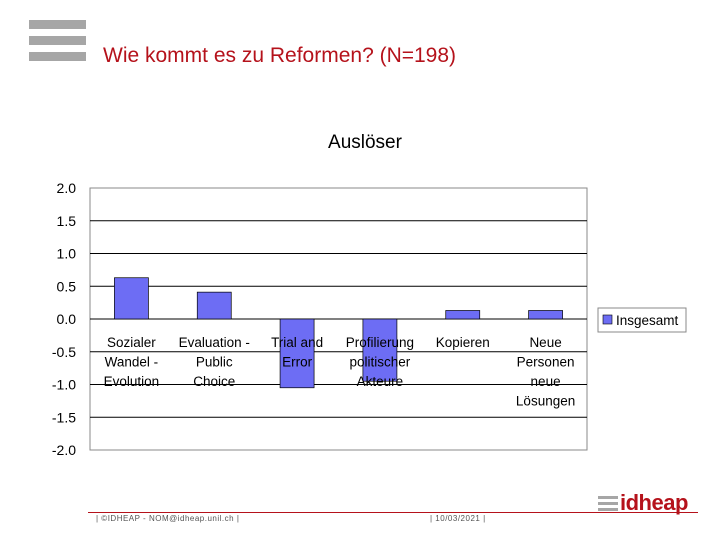 This screenshot has height=540, width=720. What do you see at coordinates (458, 518) in the screenshot?
I see `footer-date: | 10/03/2021 |` at bounding box center [458, 518].